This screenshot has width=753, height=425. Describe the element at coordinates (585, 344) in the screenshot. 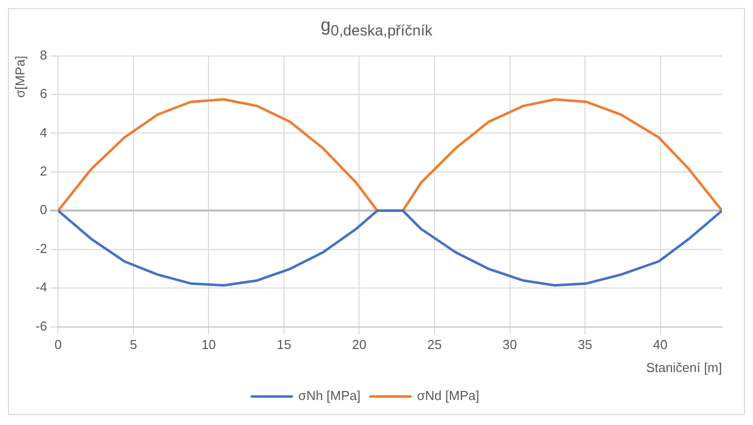

I see `x-tick-label: 35` at that location.